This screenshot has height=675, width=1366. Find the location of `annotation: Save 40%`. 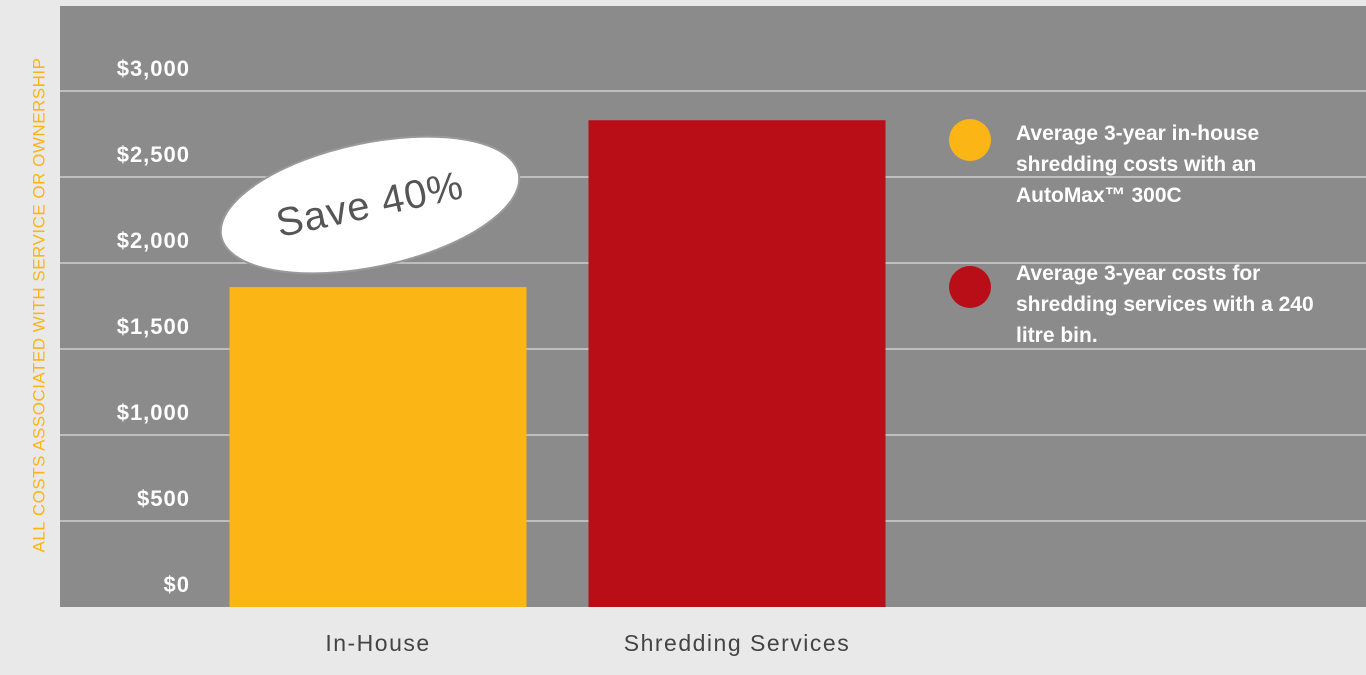

annotation: Save 40% is located at coordinates (370, 205).